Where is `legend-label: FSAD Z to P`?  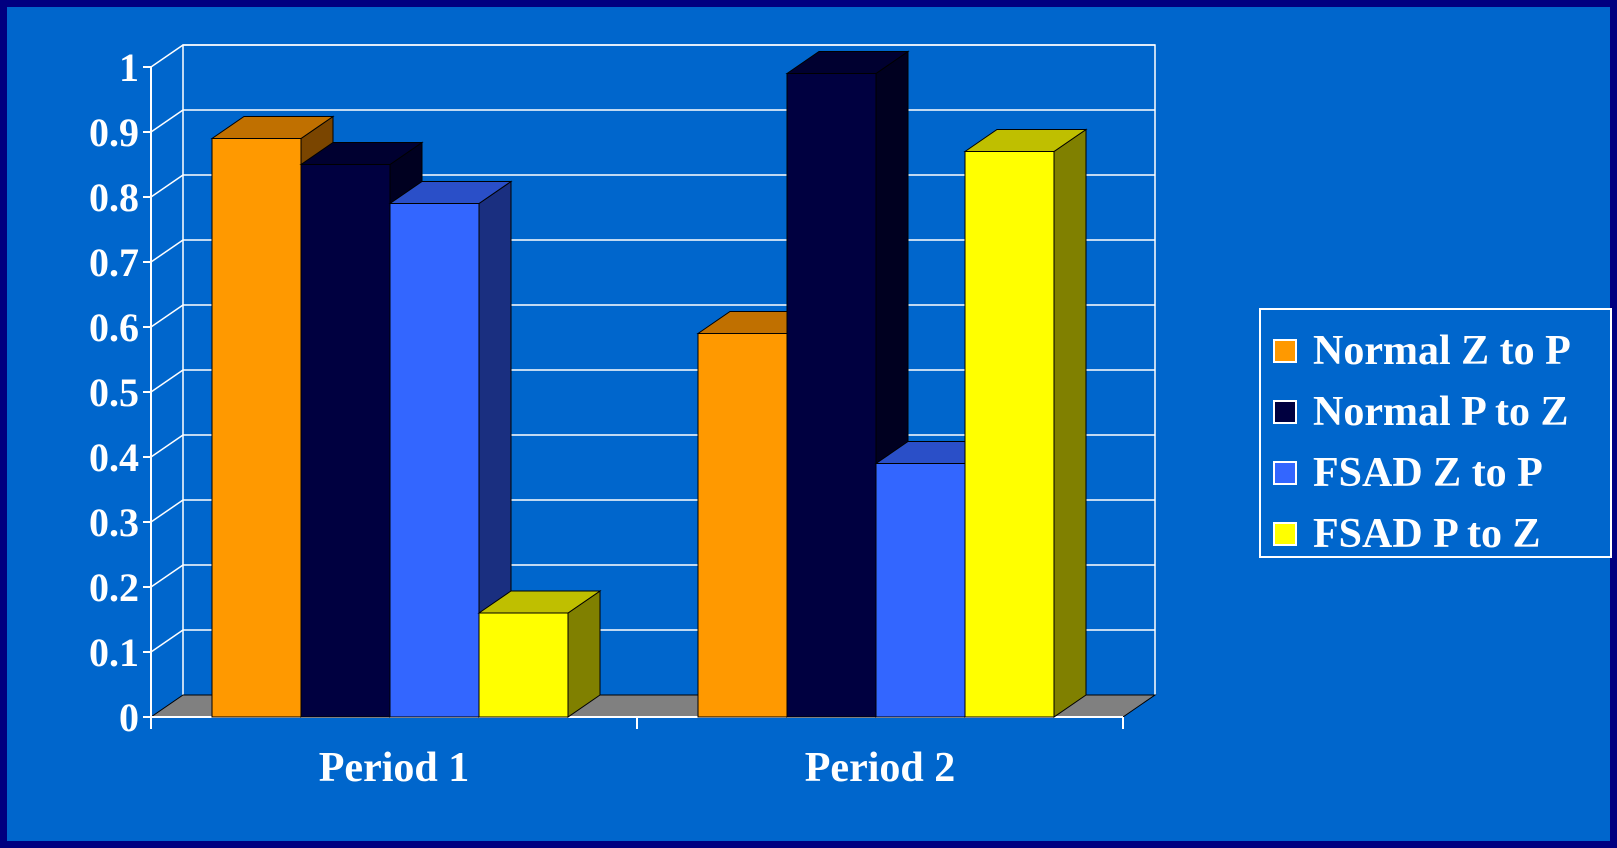 legend-label: FSAD Z to P is located at coordinates (1428, 472).